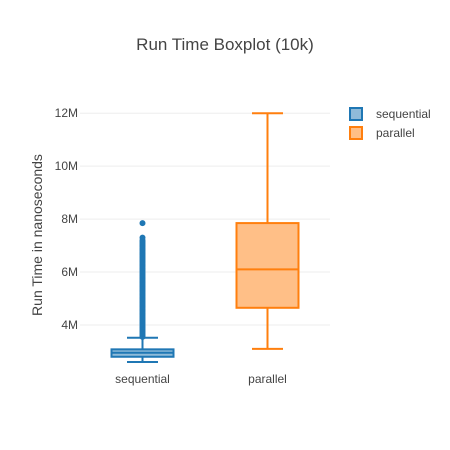 The image size is (450, 450). I want to click on y-tick-label: 10M, so click(66, 166).